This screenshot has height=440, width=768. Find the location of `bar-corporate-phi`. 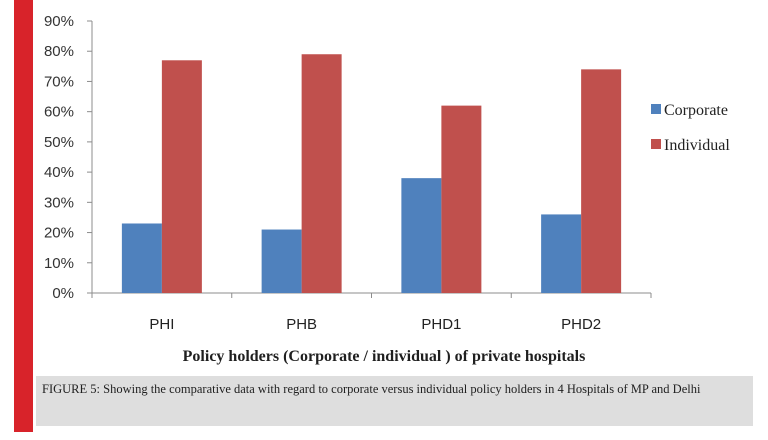

bar-corporate-phi is located at coordinates (141, 258).